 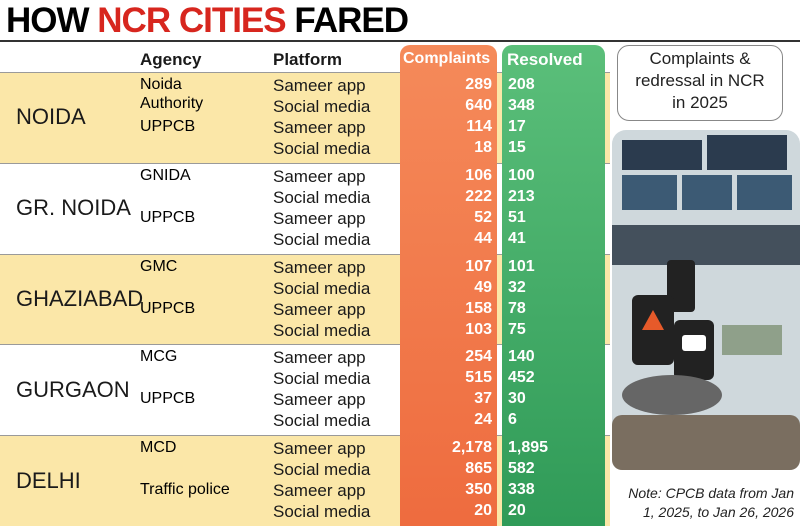 I want to click on agency-name: GMC, so click(x=159, y=266).